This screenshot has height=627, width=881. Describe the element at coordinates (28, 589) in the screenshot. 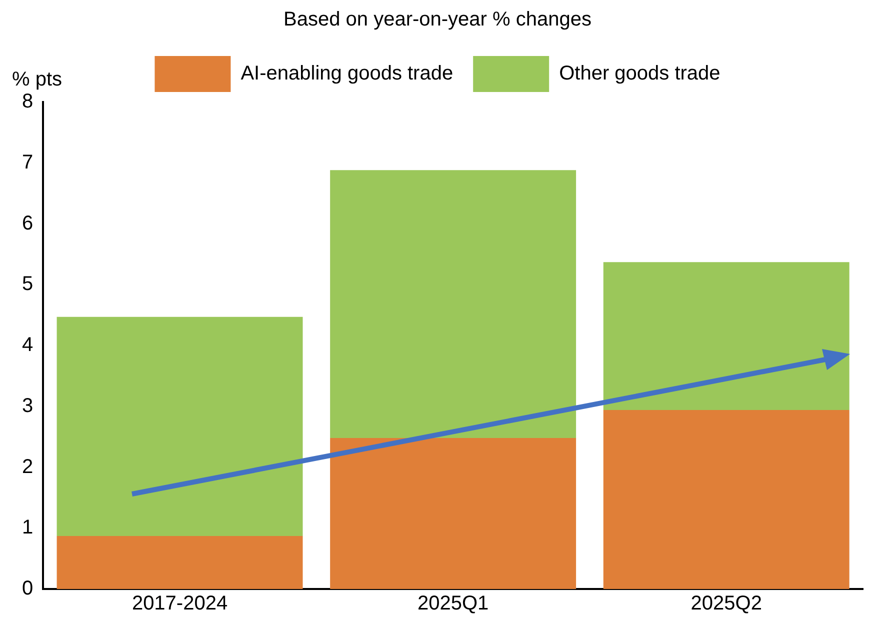

I see `y-tick-label: 0` at that location.